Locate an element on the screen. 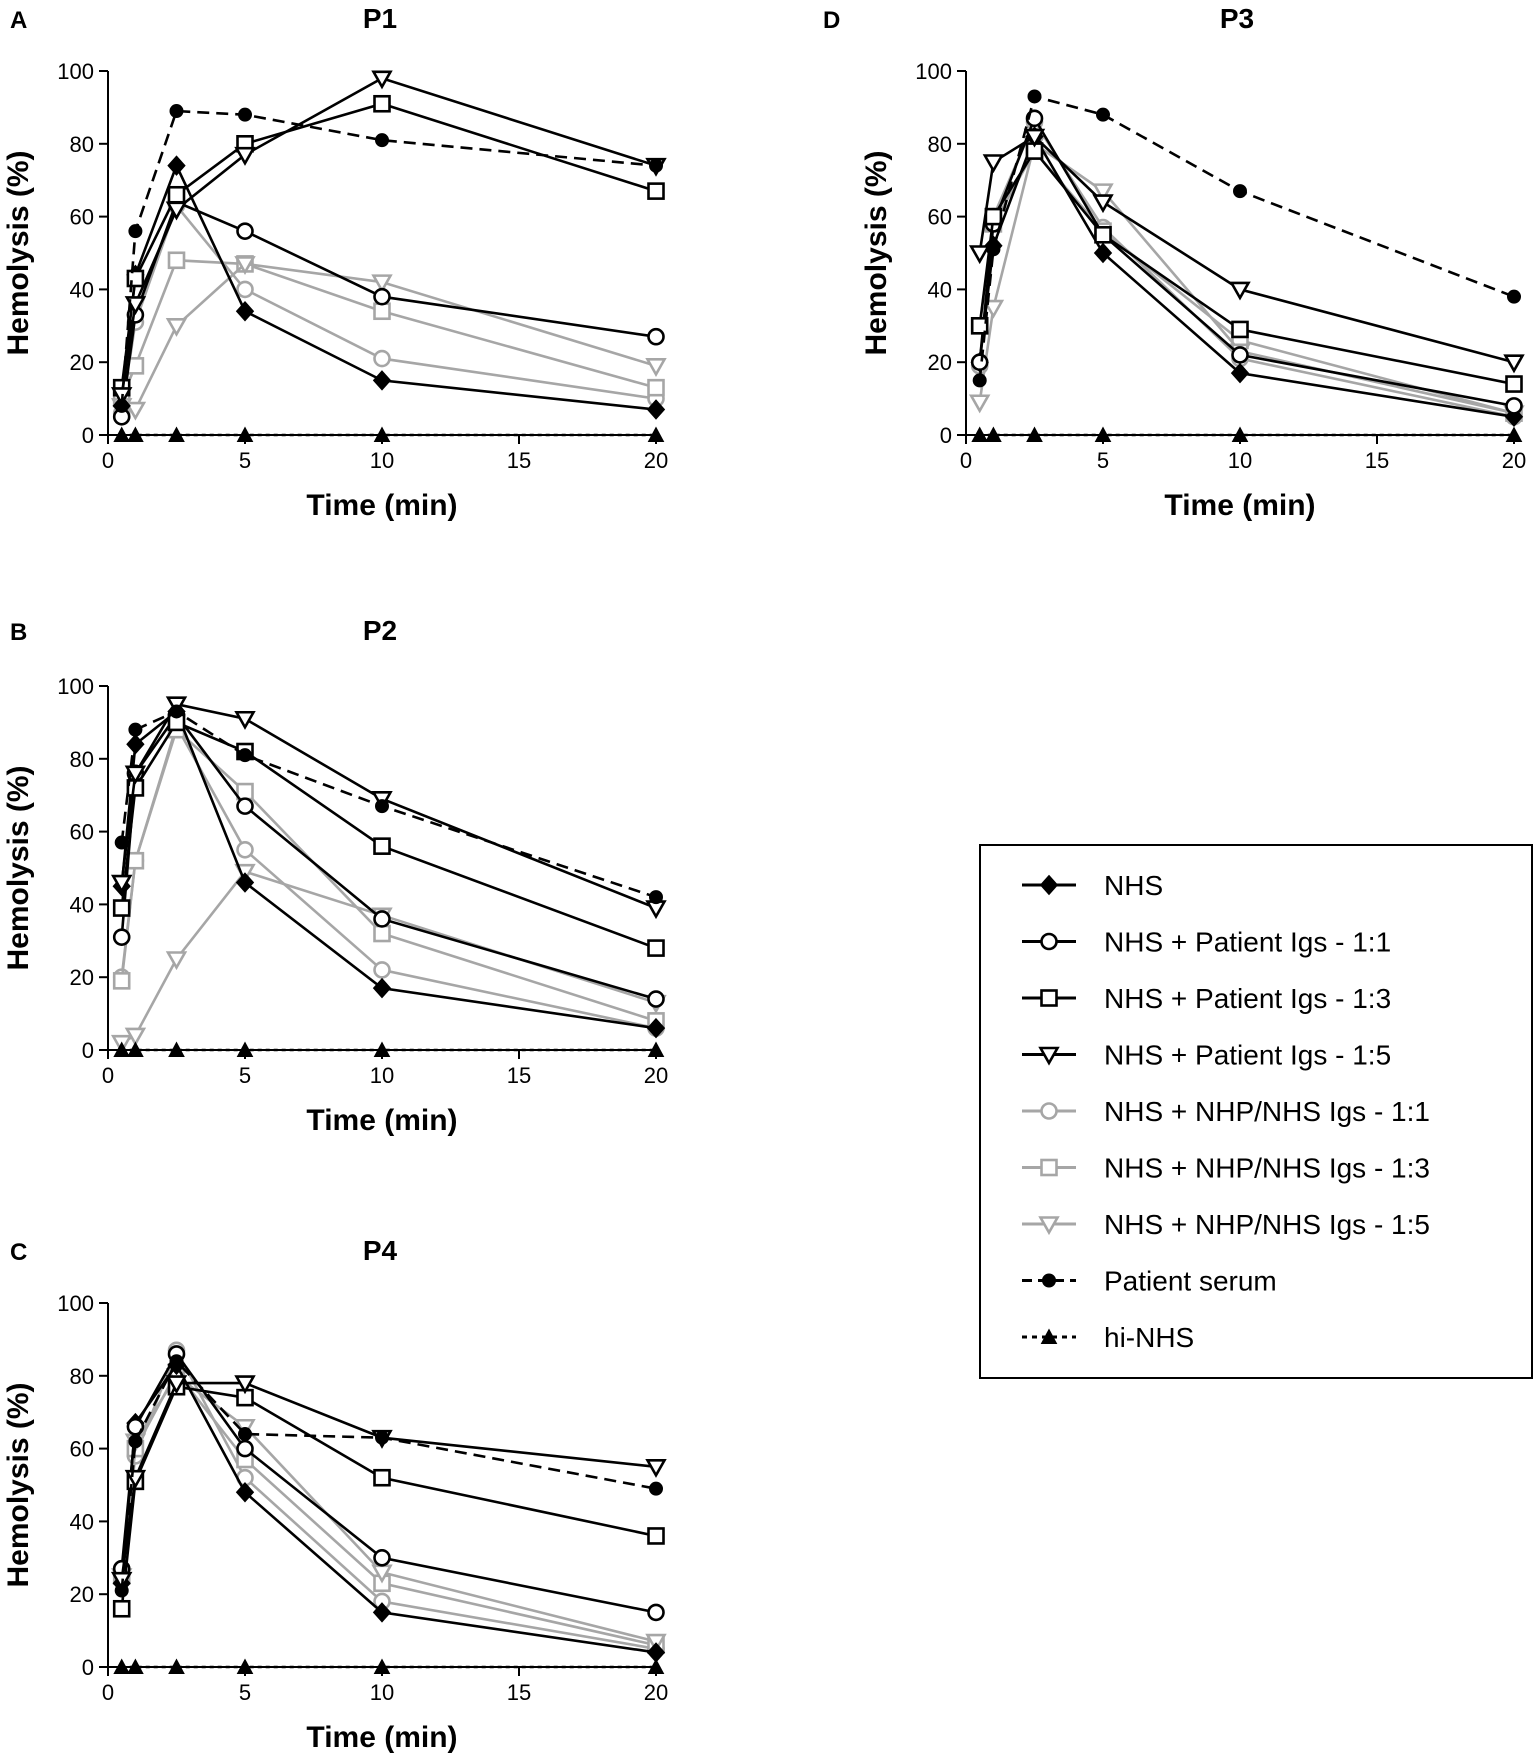 This screenshot has width=1536, height=1759. legend-item: hi-NHS is located at coordinates (1108, 1337).